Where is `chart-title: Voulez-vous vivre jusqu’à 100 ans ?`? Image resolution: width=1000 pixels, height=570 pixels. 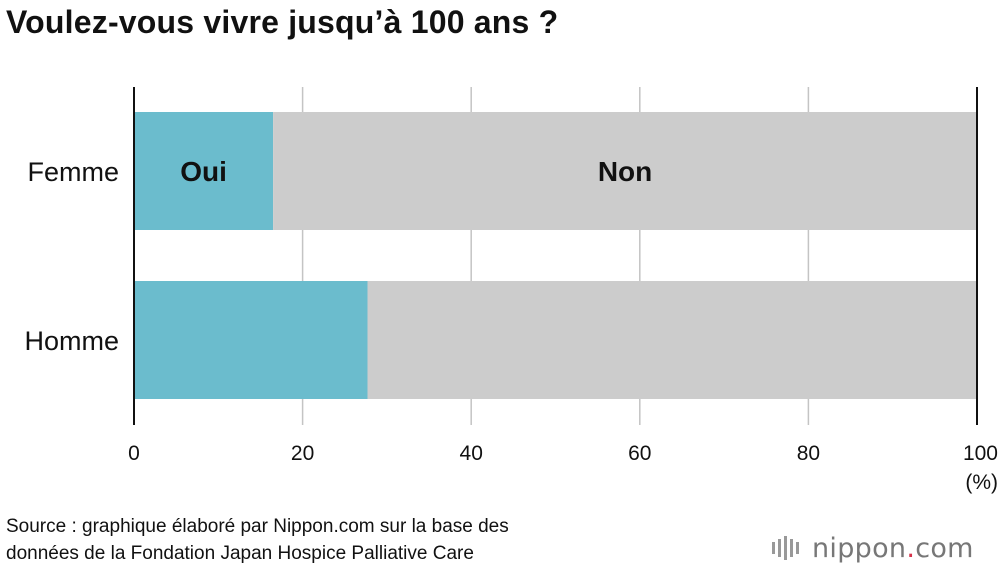
chart-title: Voulez-vous vivre jusqu’à 100 ans ? is located at coordinates (282, 22).